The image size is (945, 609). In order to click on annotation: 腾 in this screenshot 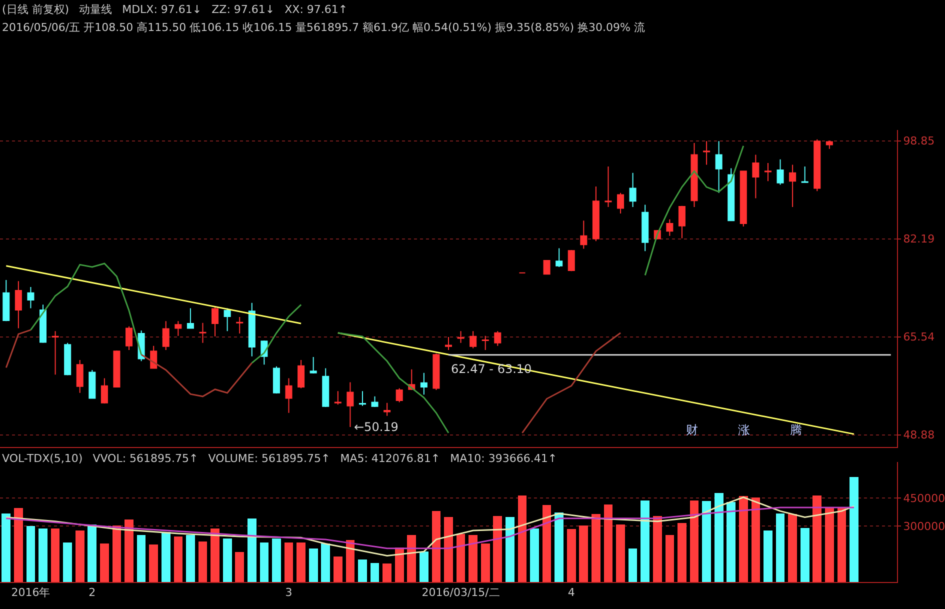, I will do `click(796, 430)`.